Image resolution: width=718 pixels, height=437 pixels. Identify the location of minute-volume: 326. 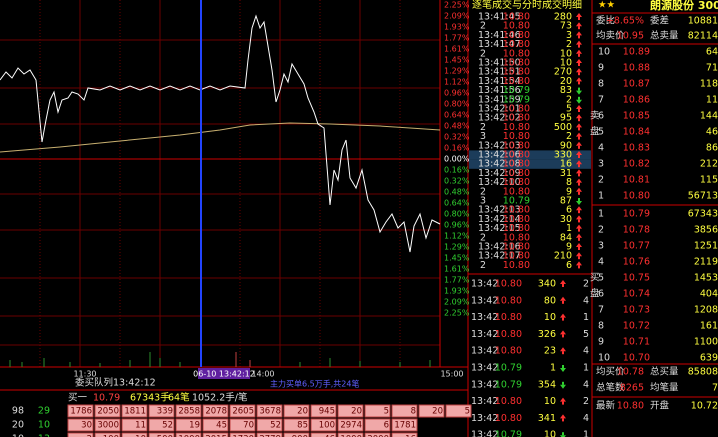
(547, 334).